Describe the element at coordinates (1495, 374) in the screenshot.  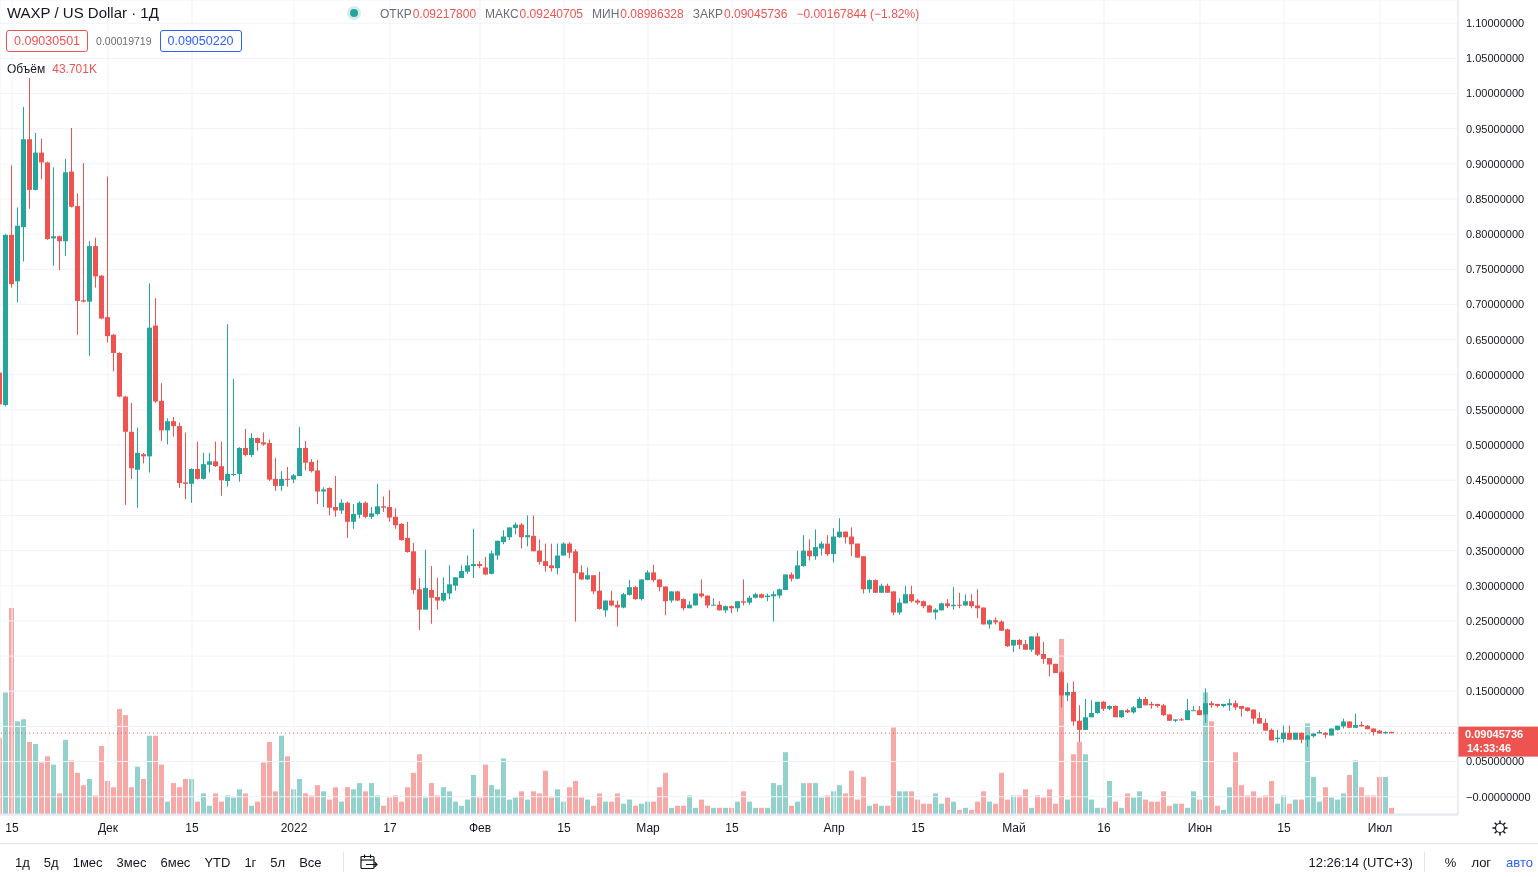
I see `y-tick-label: 0.60000000` at that location.